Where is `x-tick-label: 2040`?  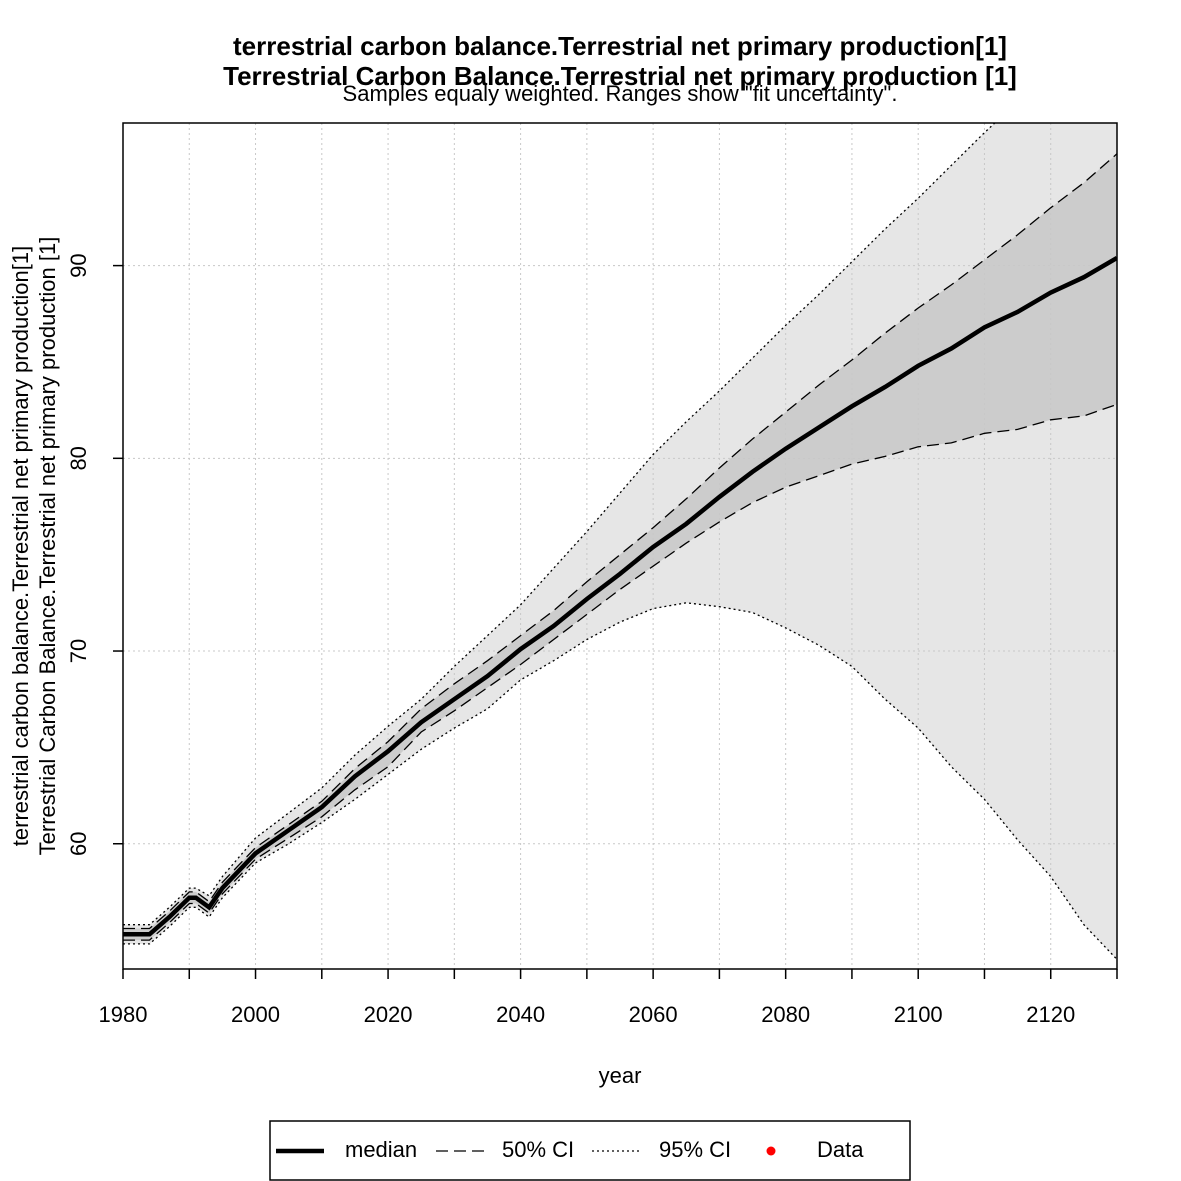 x-tick-label: 2040 is located at coordinates (520, 1014).